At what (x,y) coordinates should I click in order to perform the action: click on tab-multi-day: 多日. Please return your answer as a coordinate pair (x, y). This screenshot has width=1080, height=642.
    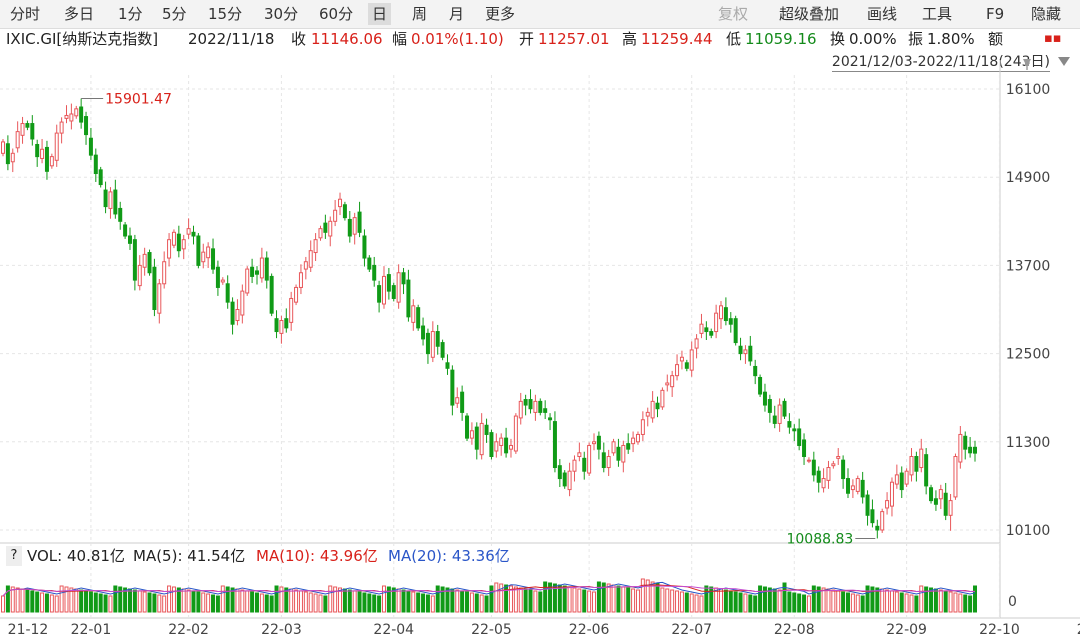
    Looking at the image, I should click on (79, 14).